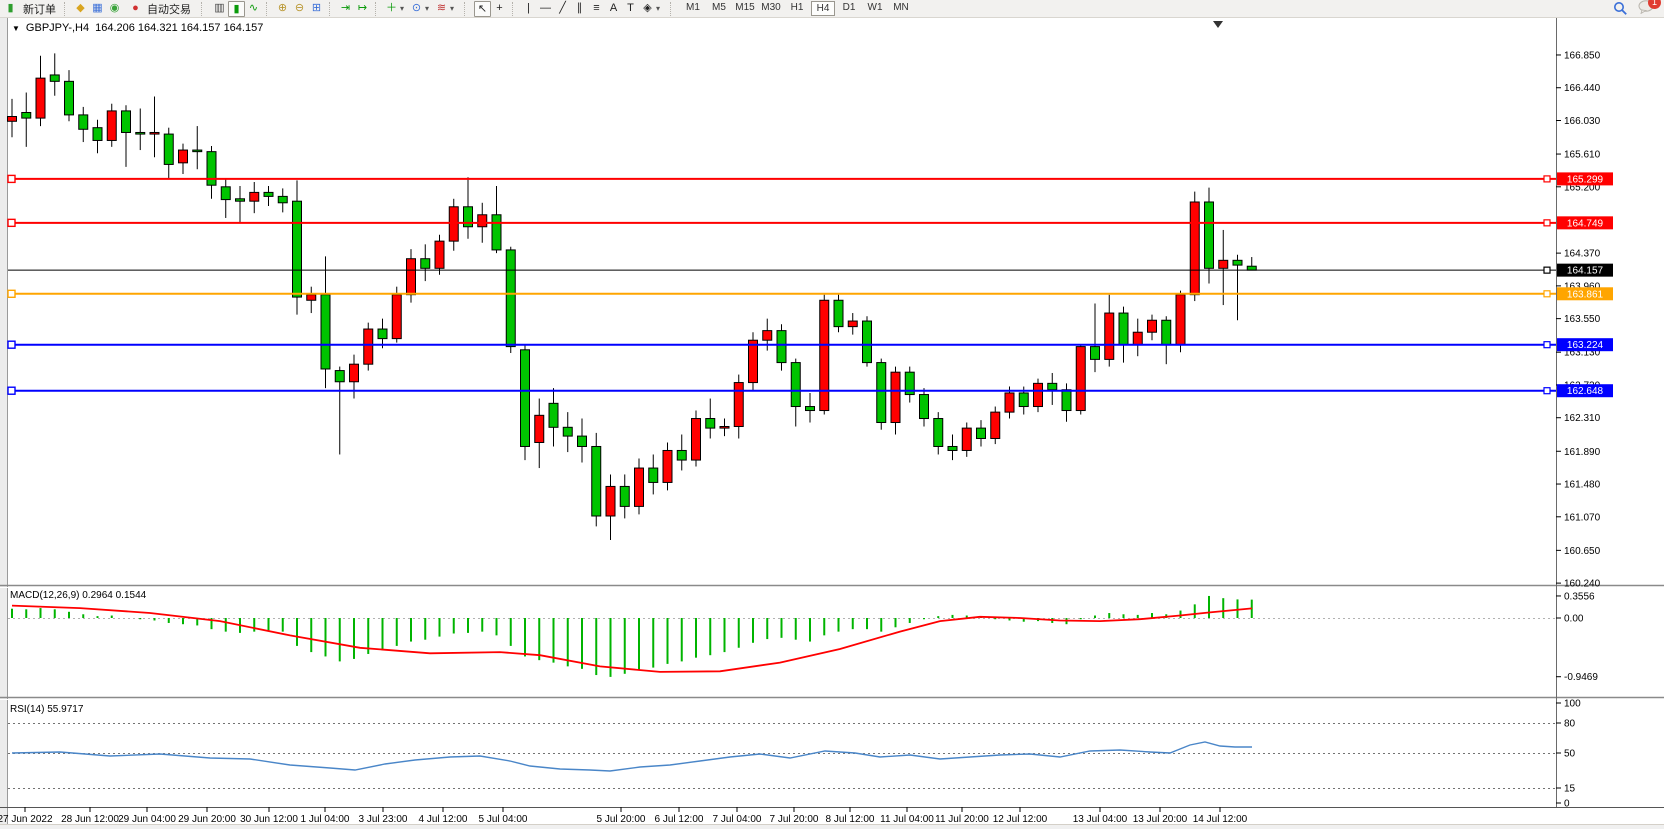 Image resolution: width=1664 pixels, height=829 pixels. Describe the element at coordinates (97, 7) in the screenshot. I see `charts-window-icon: ▦` at that location.